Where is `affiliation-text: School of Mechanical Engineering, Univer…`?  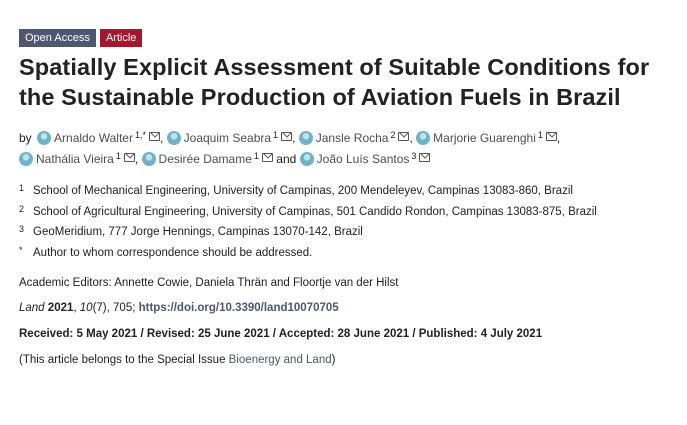
affiliation-text: School of Mechanical Engineering, Univer… is located at coordinates (303, 191).